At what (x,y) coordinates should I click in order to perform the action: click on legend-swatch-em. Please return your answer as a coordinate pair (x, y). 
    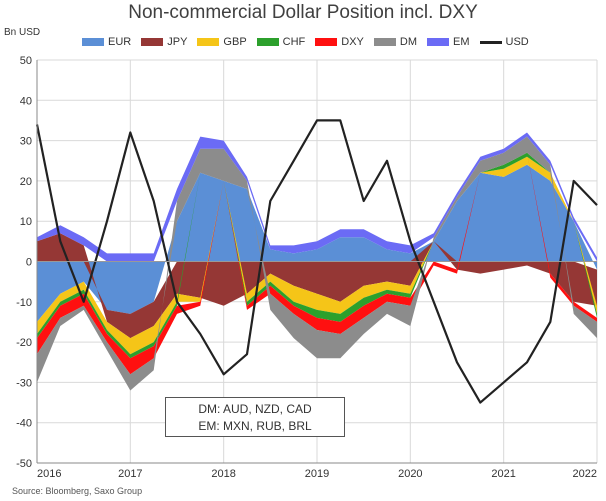
    Looking at the image, I should click on (438, 42).